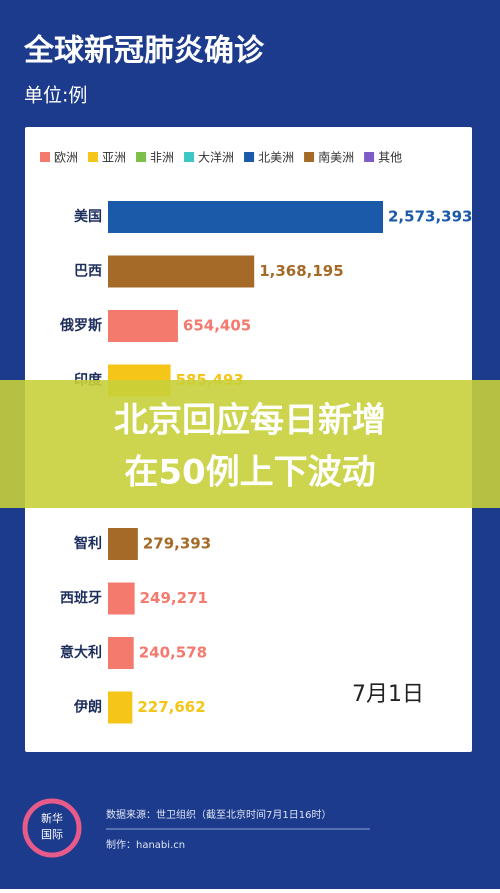  What do you see at coordinates (88, 216) in the screenshot?
I see `y-tick-label: 美国` at bounding box center [88, 216].